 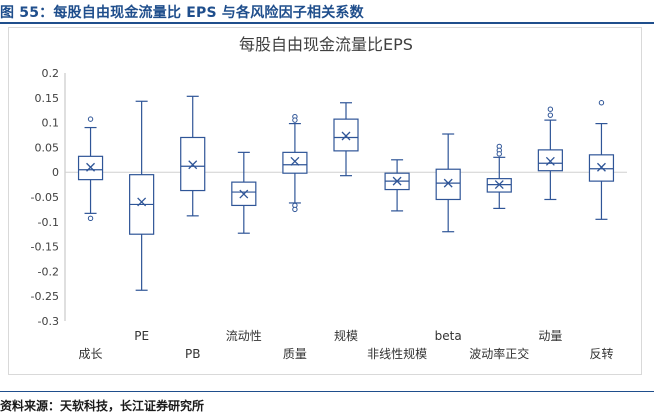 What do you see at coordinates (51, 73) in the screenshot?
I see `y-tick-label: 0.2` at bounding box center [51, 73].